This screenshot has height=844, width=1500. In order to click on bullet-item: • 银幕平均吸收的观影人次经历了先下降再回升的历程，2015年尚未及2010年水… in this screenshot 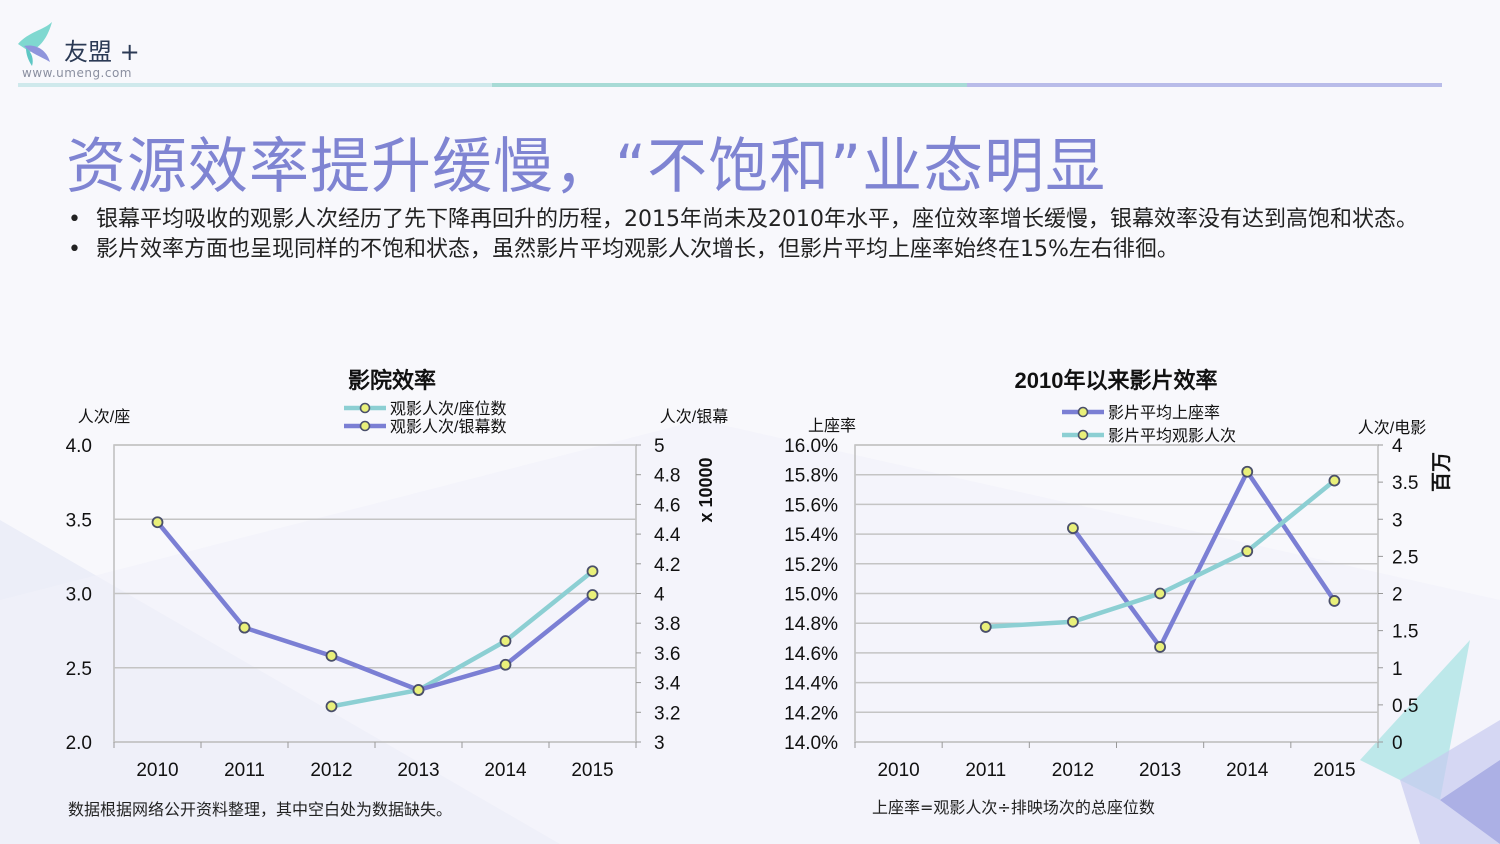, I will do `click(748, 220)`.